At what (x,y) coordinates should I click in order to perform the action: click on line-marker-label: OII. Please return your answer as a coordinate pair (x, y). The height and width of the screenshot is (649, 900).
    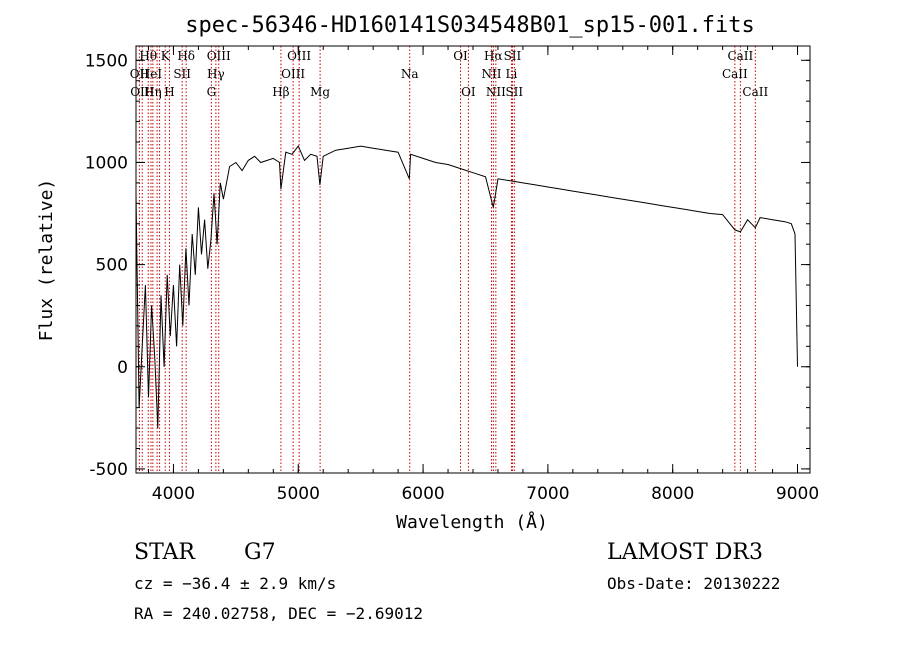
    Looking at the image, I should click on (140, 74).